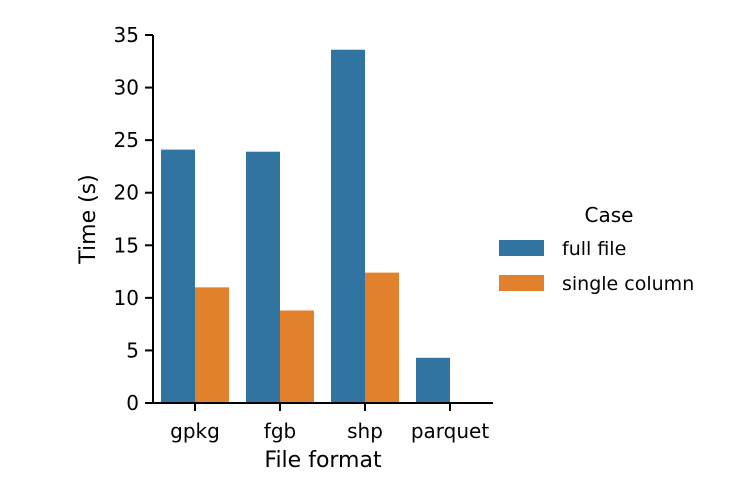 This screenshot has height=504, width=742. I want to click on bar-gpkg-single-column, so click(212, 345).